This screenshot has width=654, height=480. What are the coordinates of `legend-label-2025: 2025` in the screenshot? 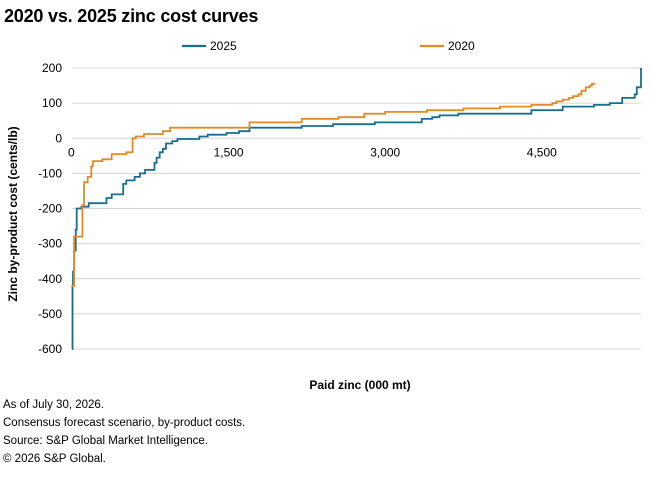 It's located at (223, 46).